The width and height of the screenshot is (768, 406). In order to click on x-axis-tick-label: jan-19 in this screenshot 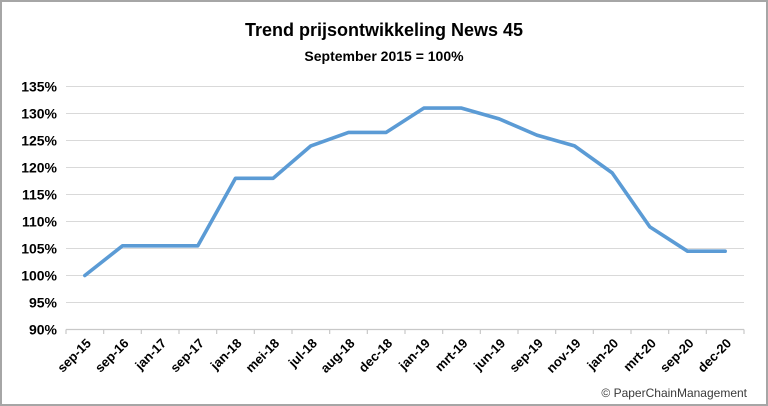, I will do `click(414, 355)`.